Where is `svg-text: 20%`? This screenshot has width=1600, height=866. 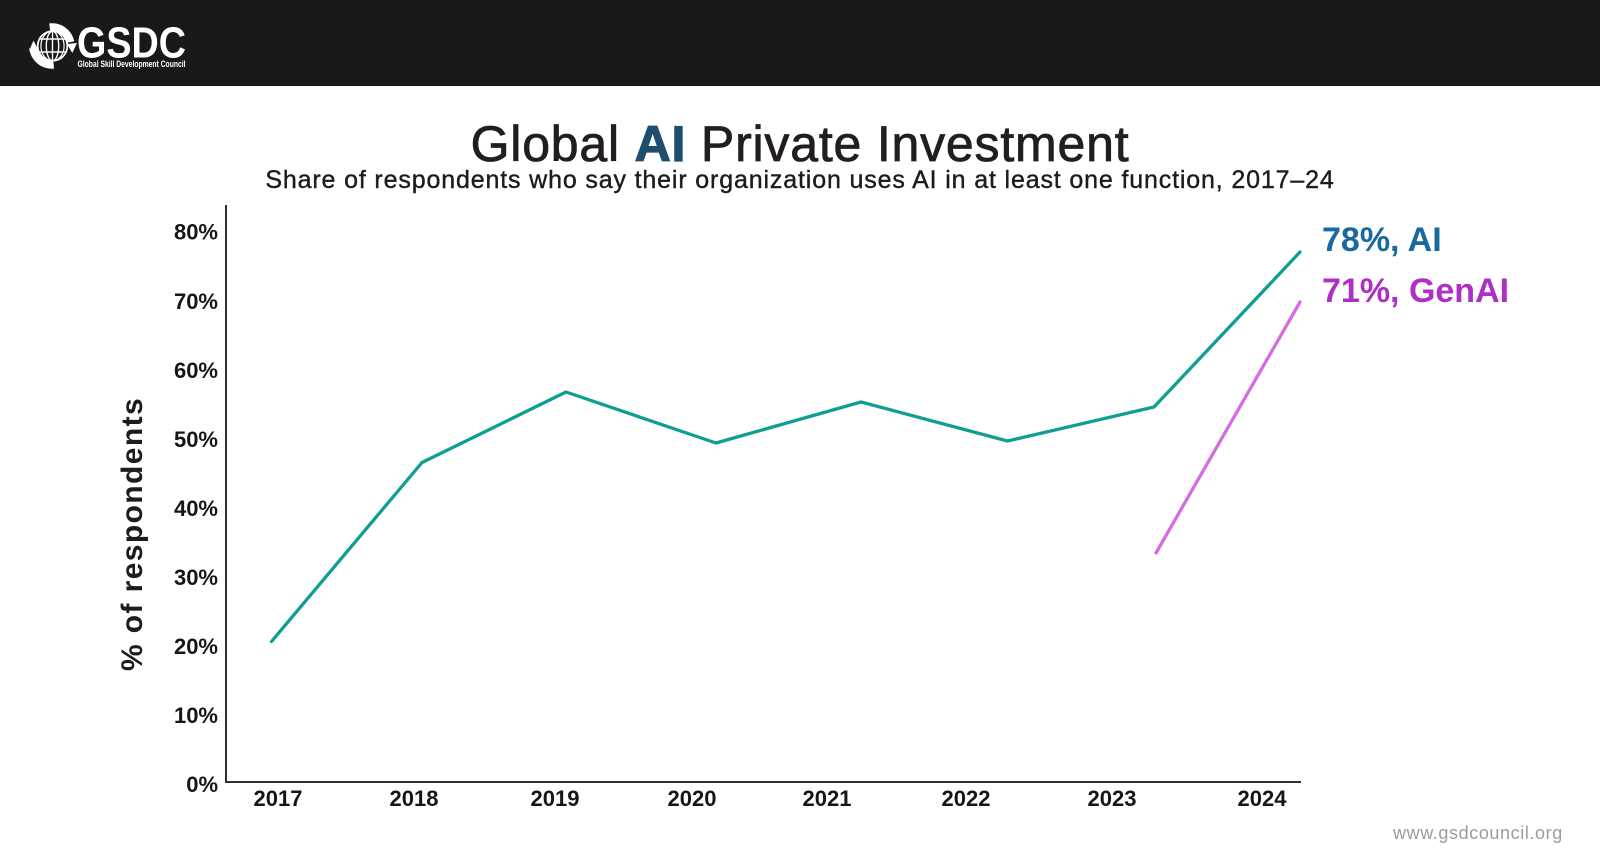
svg-text: 20% is located at coordinates (196, 646).